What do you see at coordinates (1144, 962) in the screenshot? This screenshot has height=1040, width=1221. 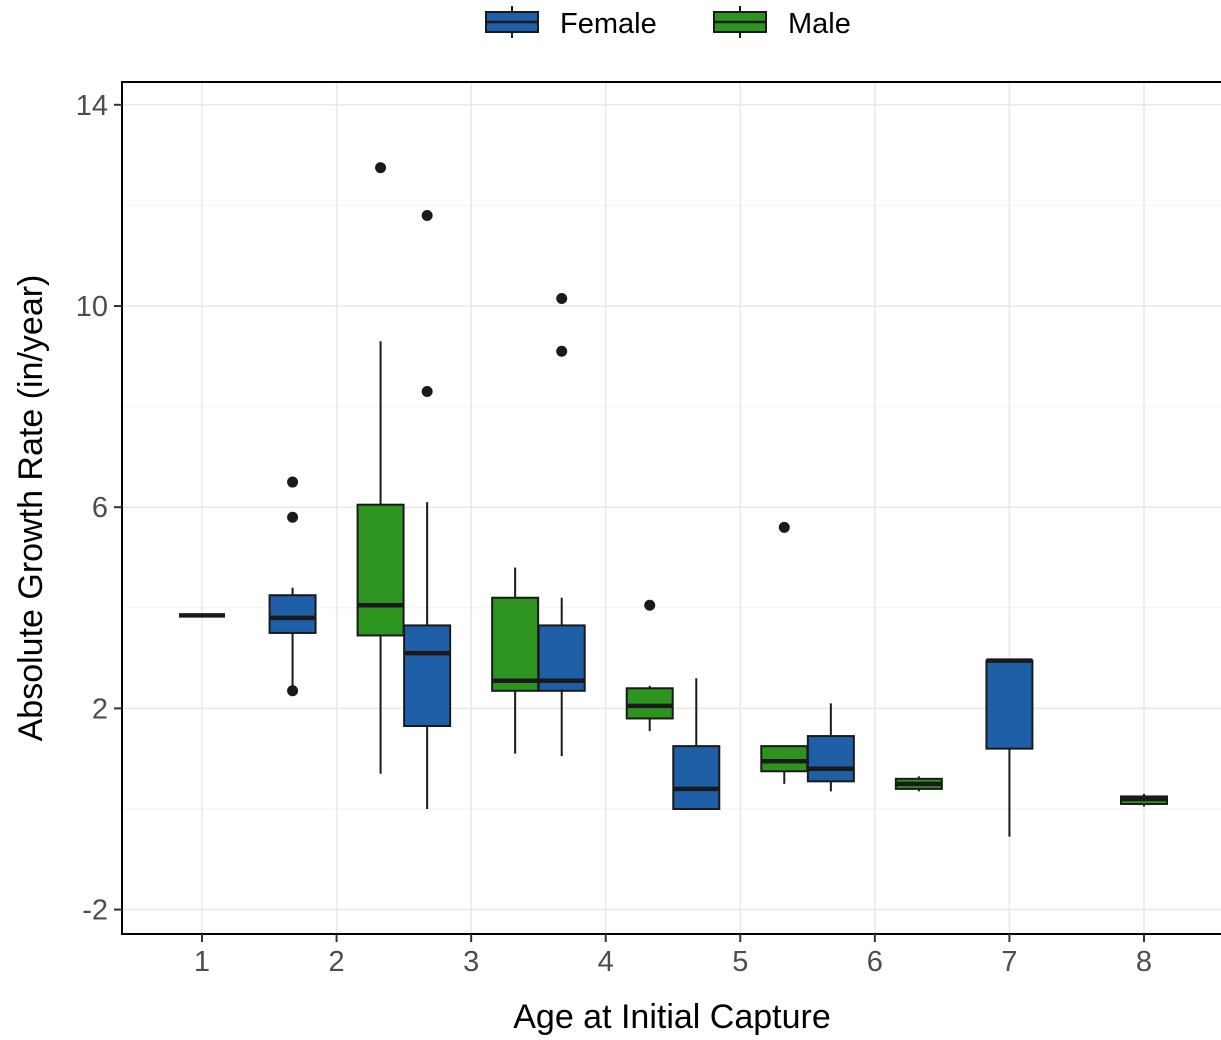 I see `x-tick-label: 8` at bounding box center [1144, 962].